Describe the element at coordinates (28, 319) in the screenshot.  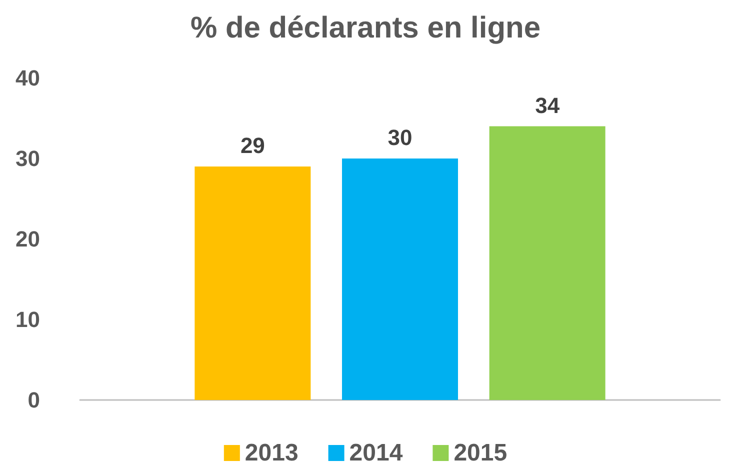
I see `y-tick-label: 10` at that location.